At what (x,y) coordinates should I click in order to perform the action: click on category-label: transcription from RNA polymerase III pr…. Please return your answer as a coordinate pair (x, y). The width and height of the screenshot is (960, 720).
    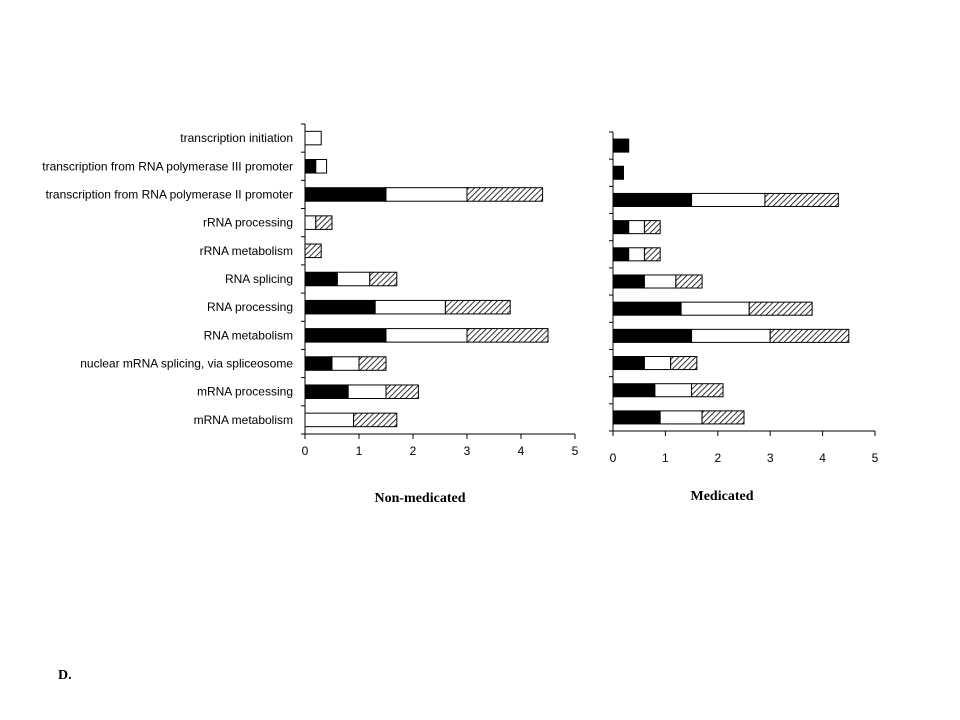
    Looking at the image, I should click on (167, 166).